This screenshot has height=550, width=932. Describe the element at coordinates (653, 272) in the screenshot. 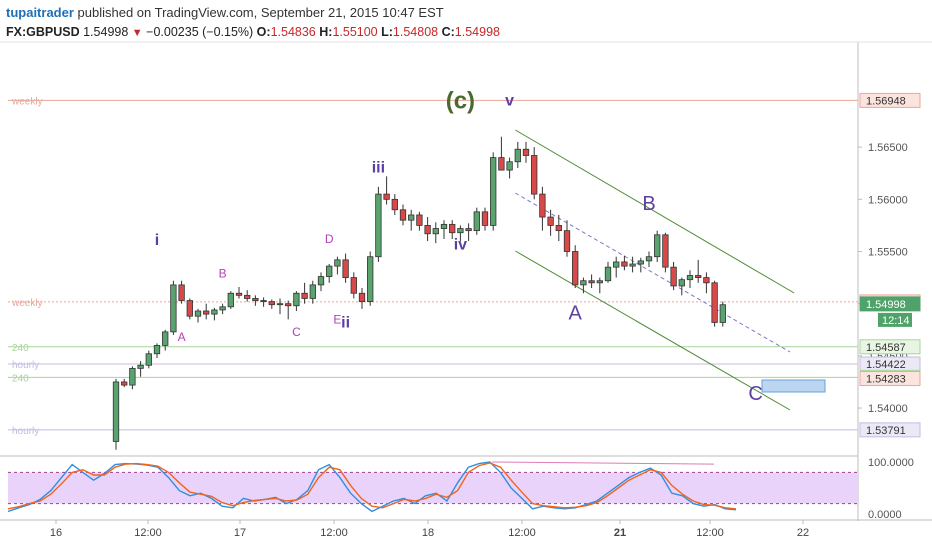

I see `channel-mid-line` at that location.